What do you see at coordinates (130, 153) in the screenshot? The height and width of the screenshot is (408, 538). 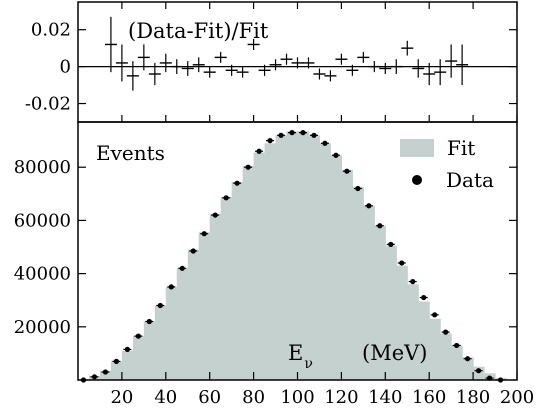 I see `y-axis-label: Events` at bounding box center [130, 153].